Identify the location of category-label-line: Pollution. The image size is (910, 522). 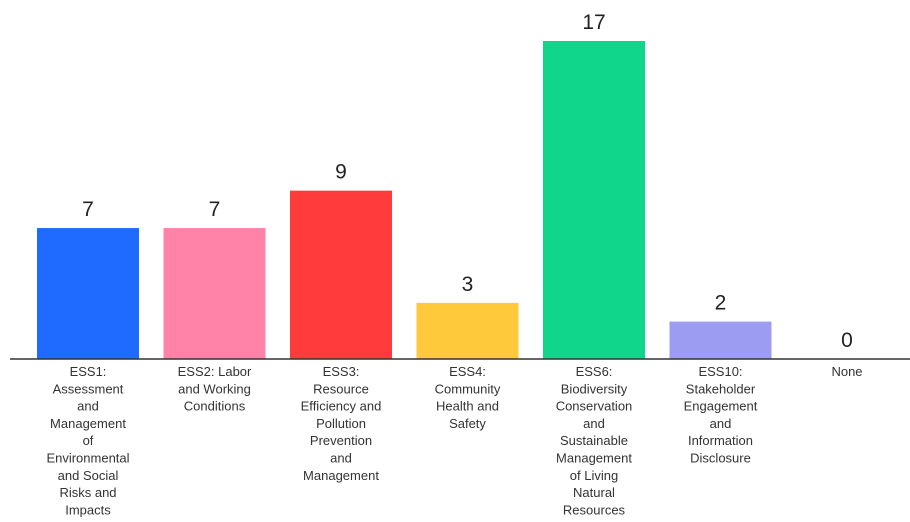
(341, 423).